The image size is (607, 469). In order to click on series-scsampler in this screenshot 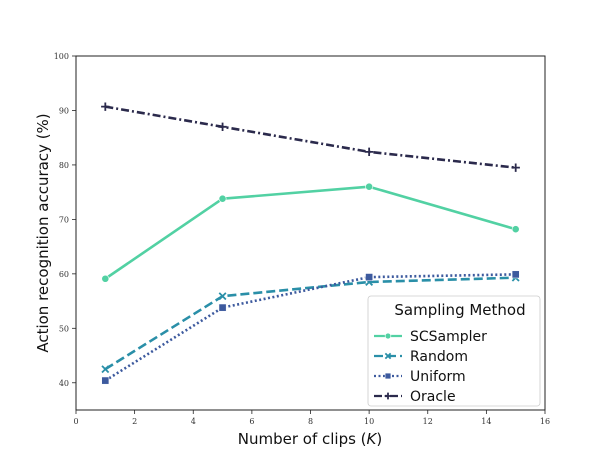, I will do `click(310, 232)`.